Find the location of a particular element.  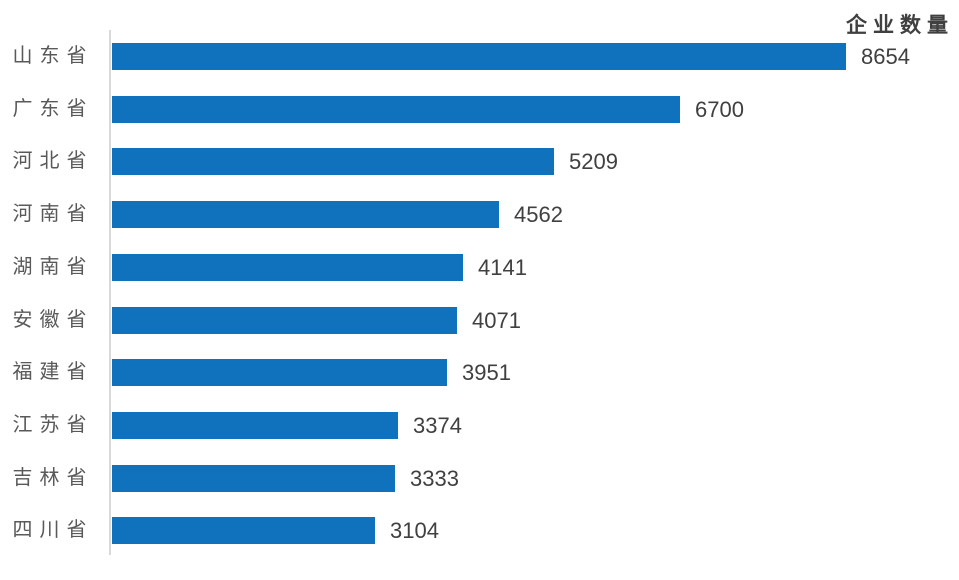

chart-row: 湖南省 4141 is located at coordinates (479, 267).